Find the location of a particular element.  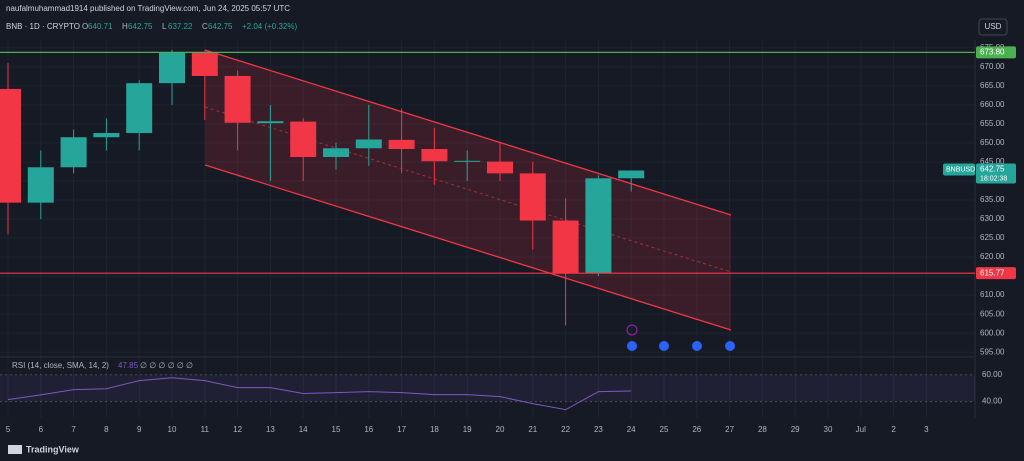

symbol-title: BNB · 1D · CRYPTO is located at coordinates (43, 26).